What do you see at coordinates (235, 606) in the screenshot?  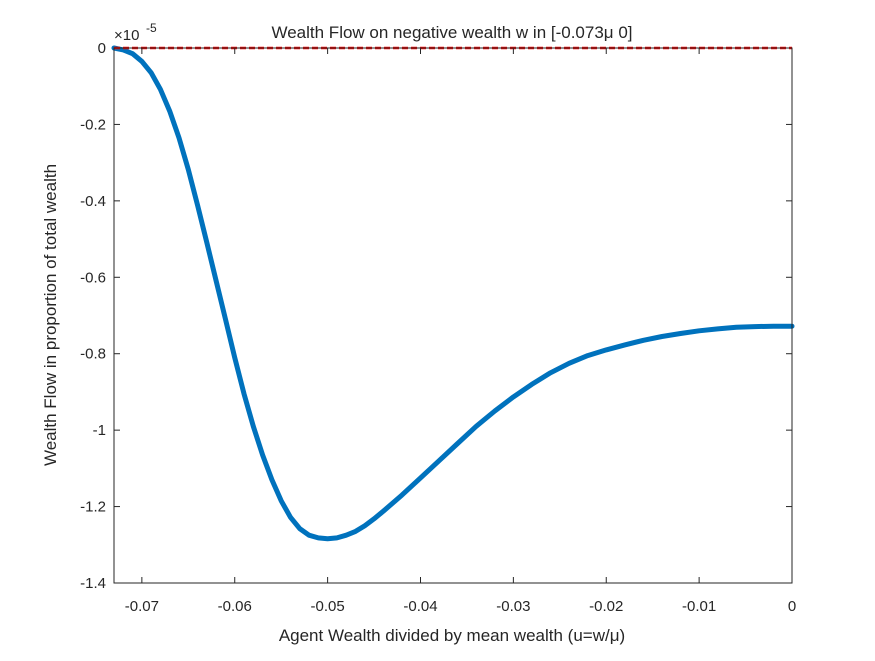 I see `x-tick-label: -0.06` at bounding box center [235, 606].